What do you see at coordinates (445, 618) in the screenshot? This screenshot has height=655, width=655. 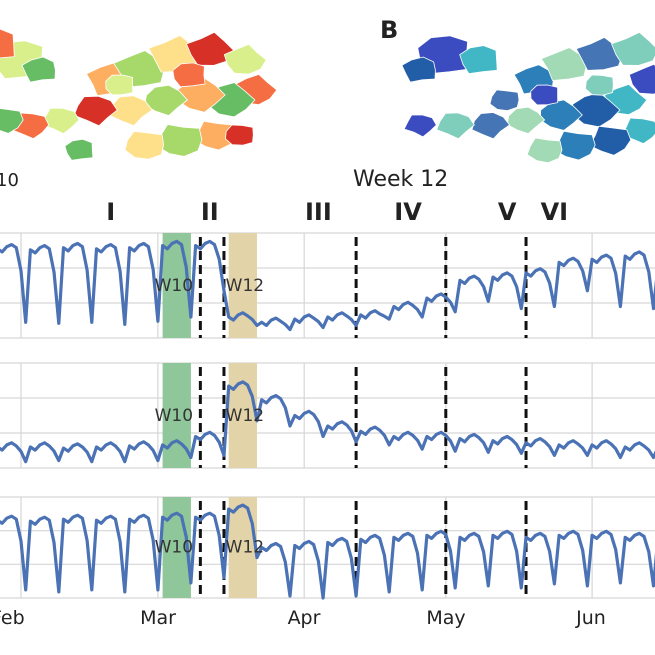 I see `x-tick-label-may: May` at bounding box center [445, 618].